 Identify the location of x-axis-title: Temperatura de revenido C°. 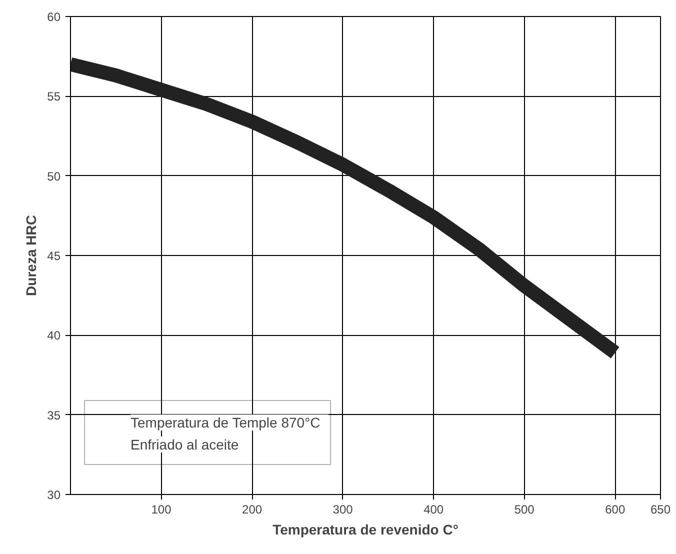
(365, 530).